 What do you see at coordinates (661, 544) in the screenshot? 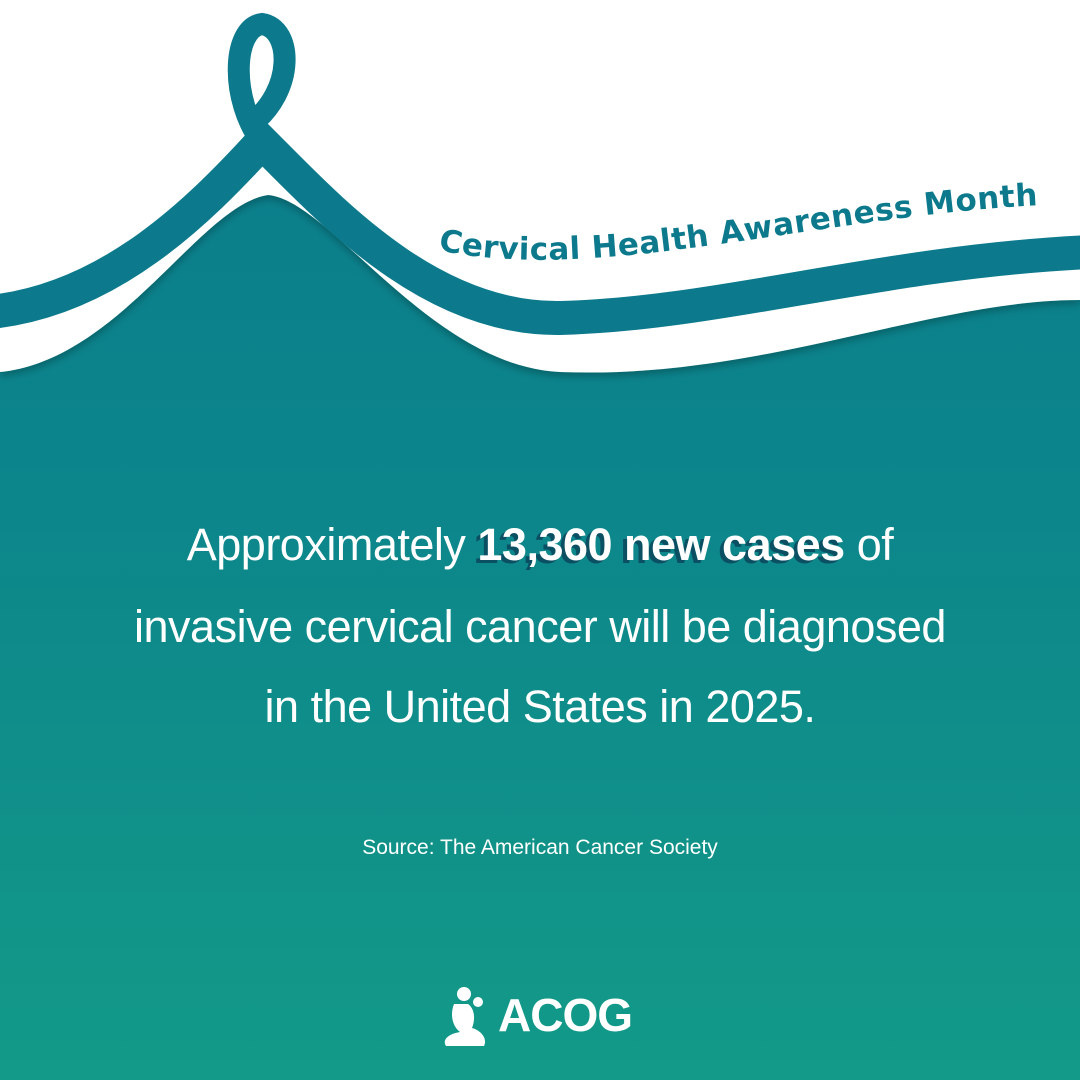
I see `statement-highlight: 13,360 new cases` at bounding box center [661, 544].